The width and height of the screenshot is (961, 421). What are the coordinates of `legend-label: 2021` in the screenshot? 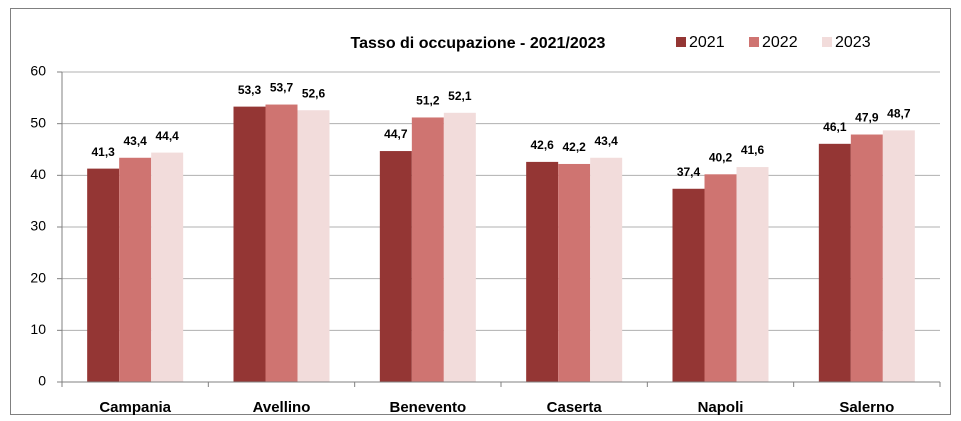 It's located at (707, 42).